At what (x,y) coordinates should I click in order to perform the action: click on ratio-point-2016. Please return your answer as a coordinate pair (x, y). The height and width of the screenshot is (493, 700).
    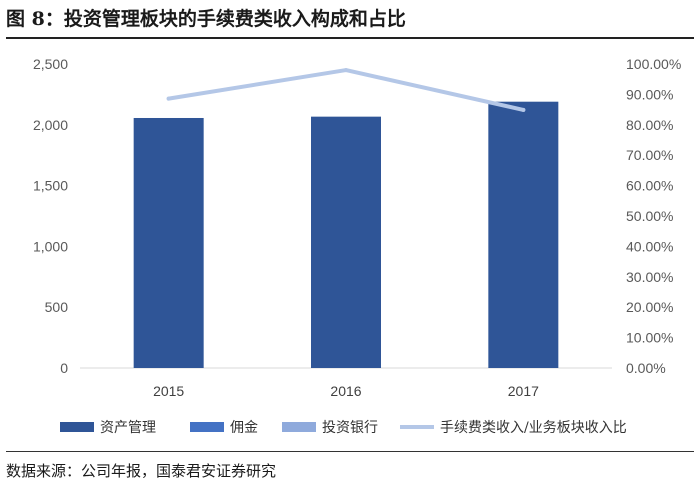
    Looking at the image, I should click on (346, 70).